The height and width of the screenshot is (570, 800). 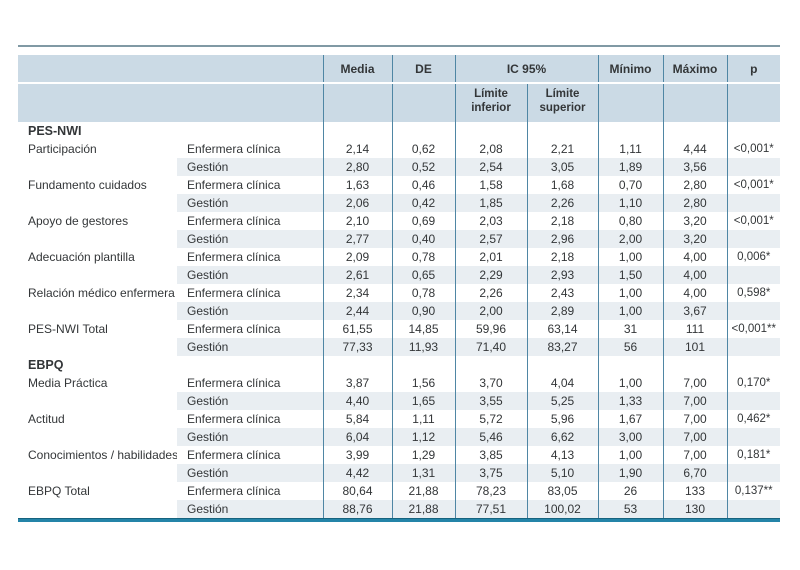 I want to click on cell-ic_inferior: 2,57, so click(x=490, y=239).